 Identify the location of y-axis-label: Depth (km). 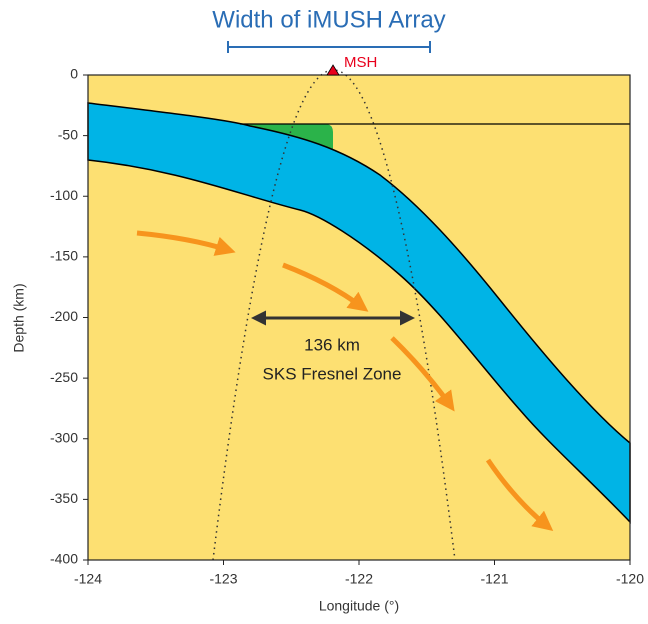
(19, 317).